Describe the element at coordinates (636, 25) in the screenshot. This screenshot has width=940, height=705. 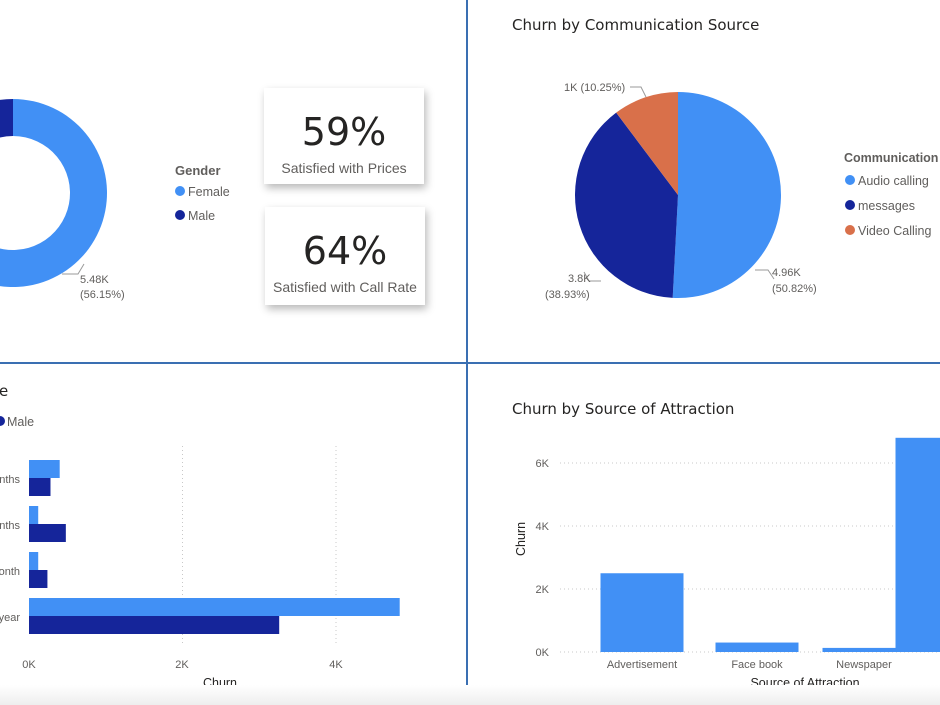
I see `communication-chart-title: Churn by Communication Source` at that location.